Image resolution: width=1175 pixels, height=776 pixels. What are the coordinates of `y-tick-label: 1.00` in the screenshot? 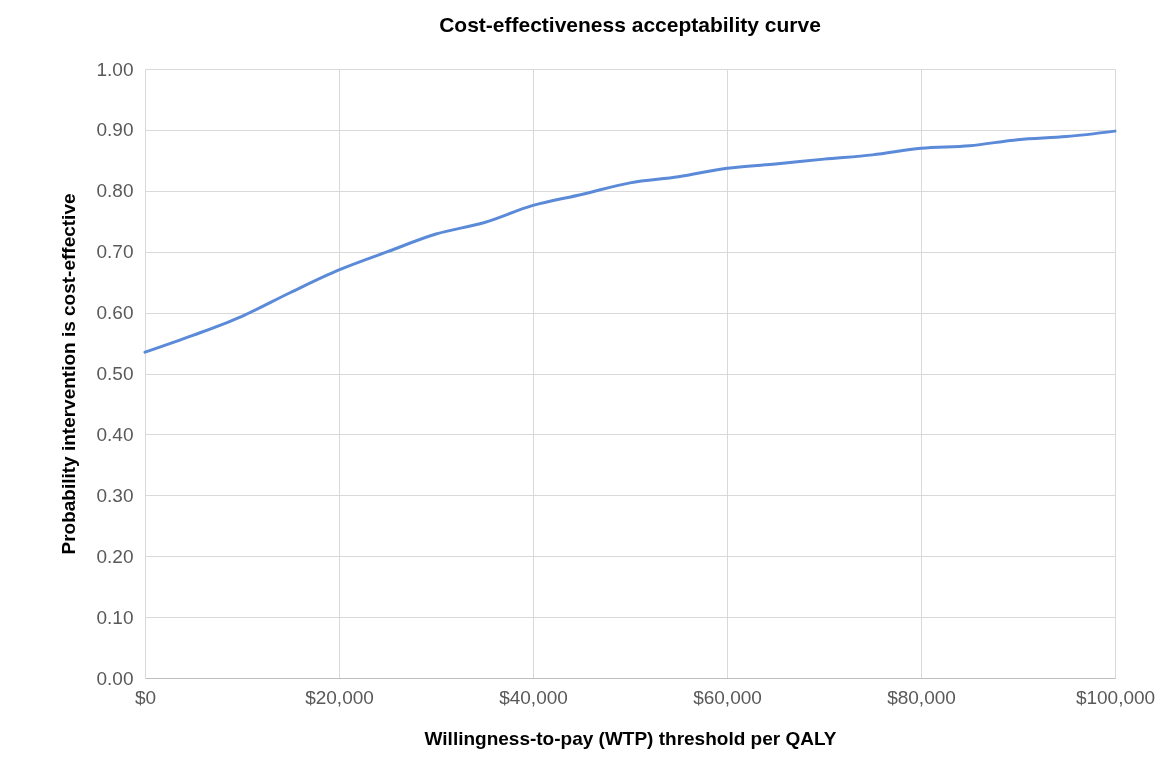 It's located at (115, 69).